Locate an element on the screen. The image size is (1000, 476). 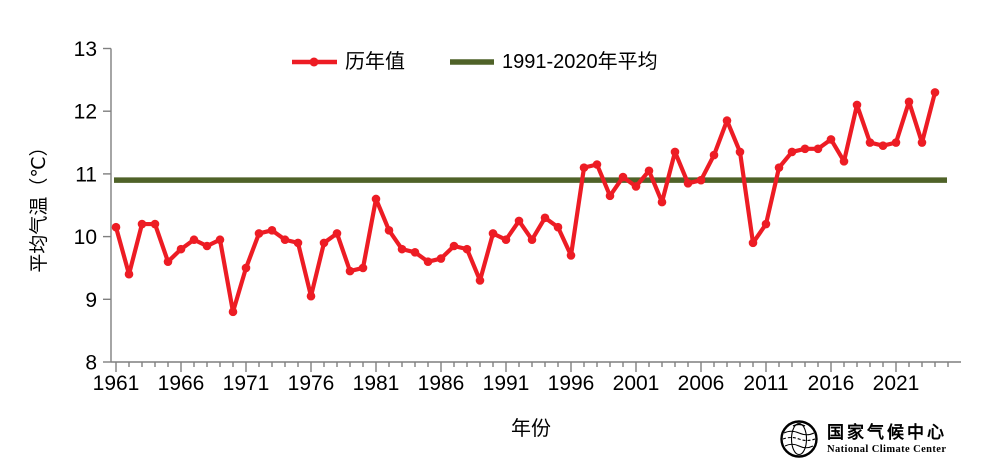
data-point-1999 is located at coordinates (610, 196).